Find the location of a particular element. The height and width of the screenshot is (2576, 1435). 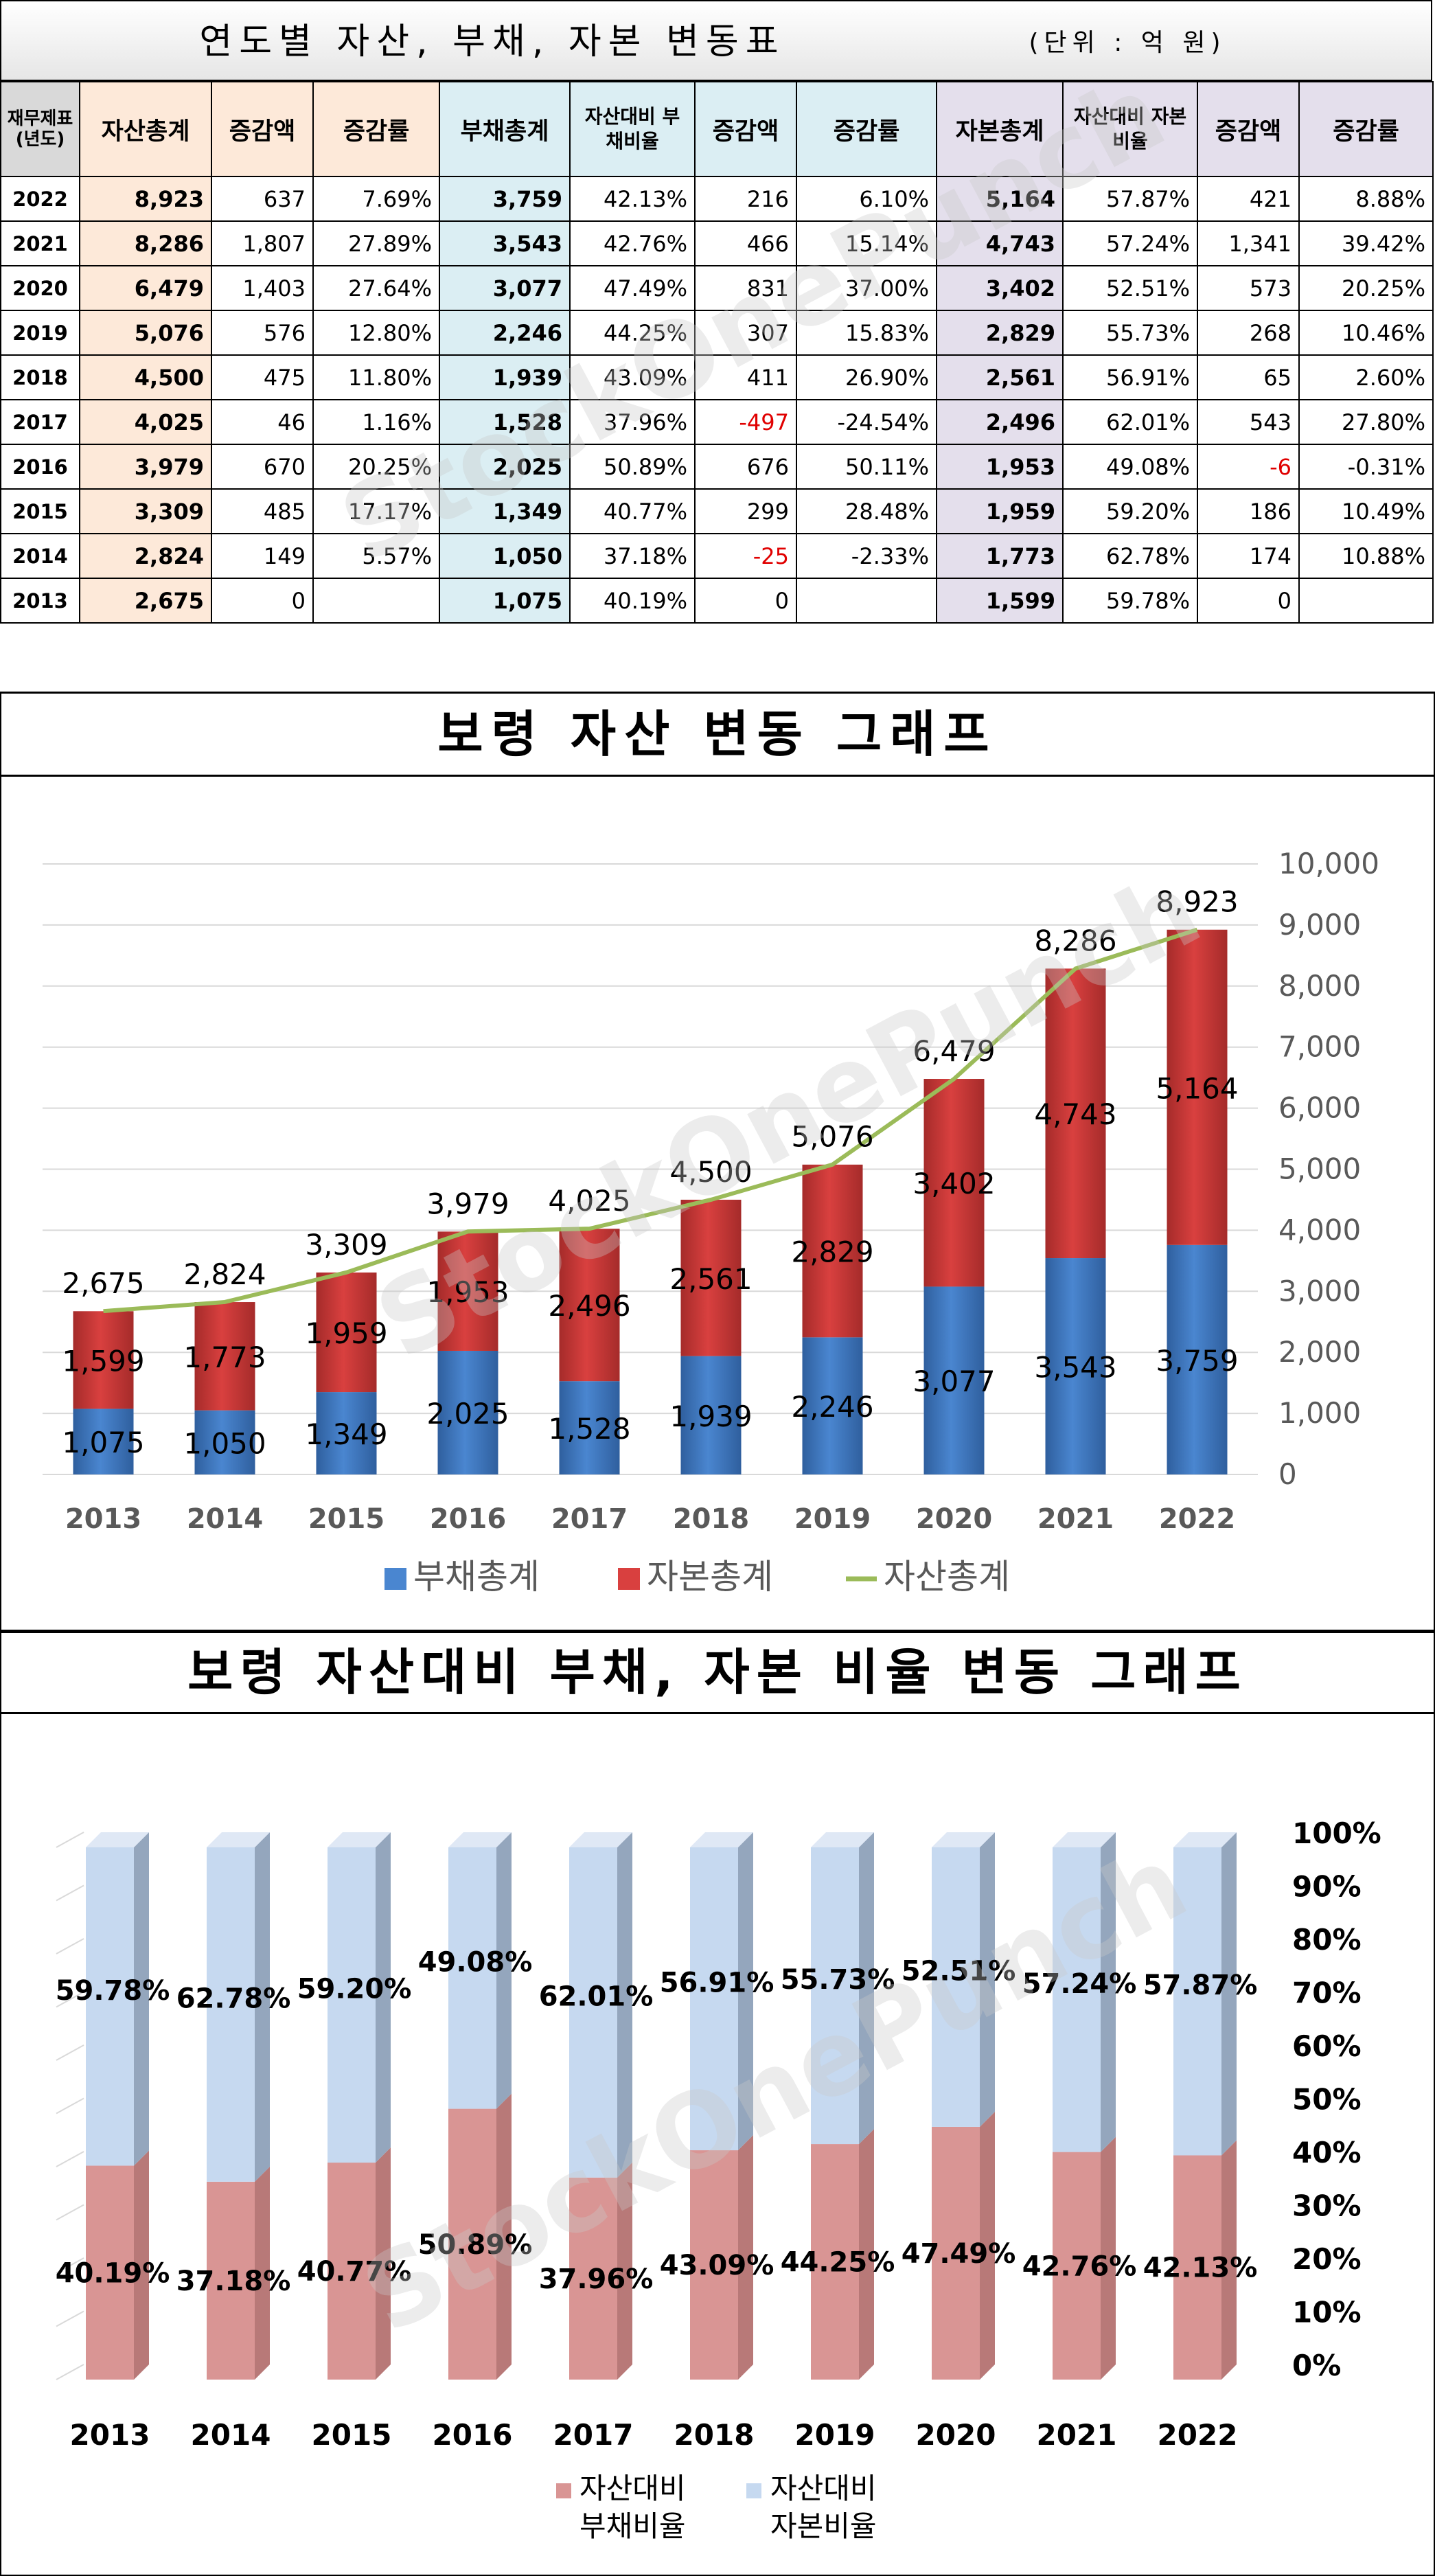

table-cell: 6,479 is located at coordinates (145, 288).